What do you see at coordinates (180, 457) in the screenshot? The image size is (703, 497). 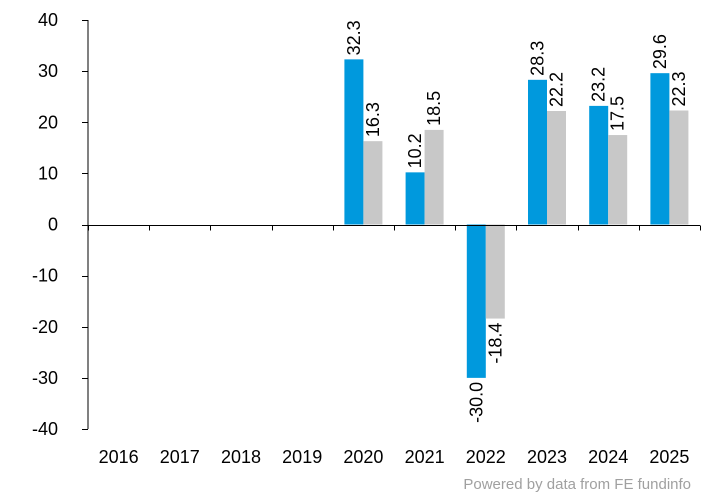 I see `x-tick-label: 2017` at bounding box center [180, 457].